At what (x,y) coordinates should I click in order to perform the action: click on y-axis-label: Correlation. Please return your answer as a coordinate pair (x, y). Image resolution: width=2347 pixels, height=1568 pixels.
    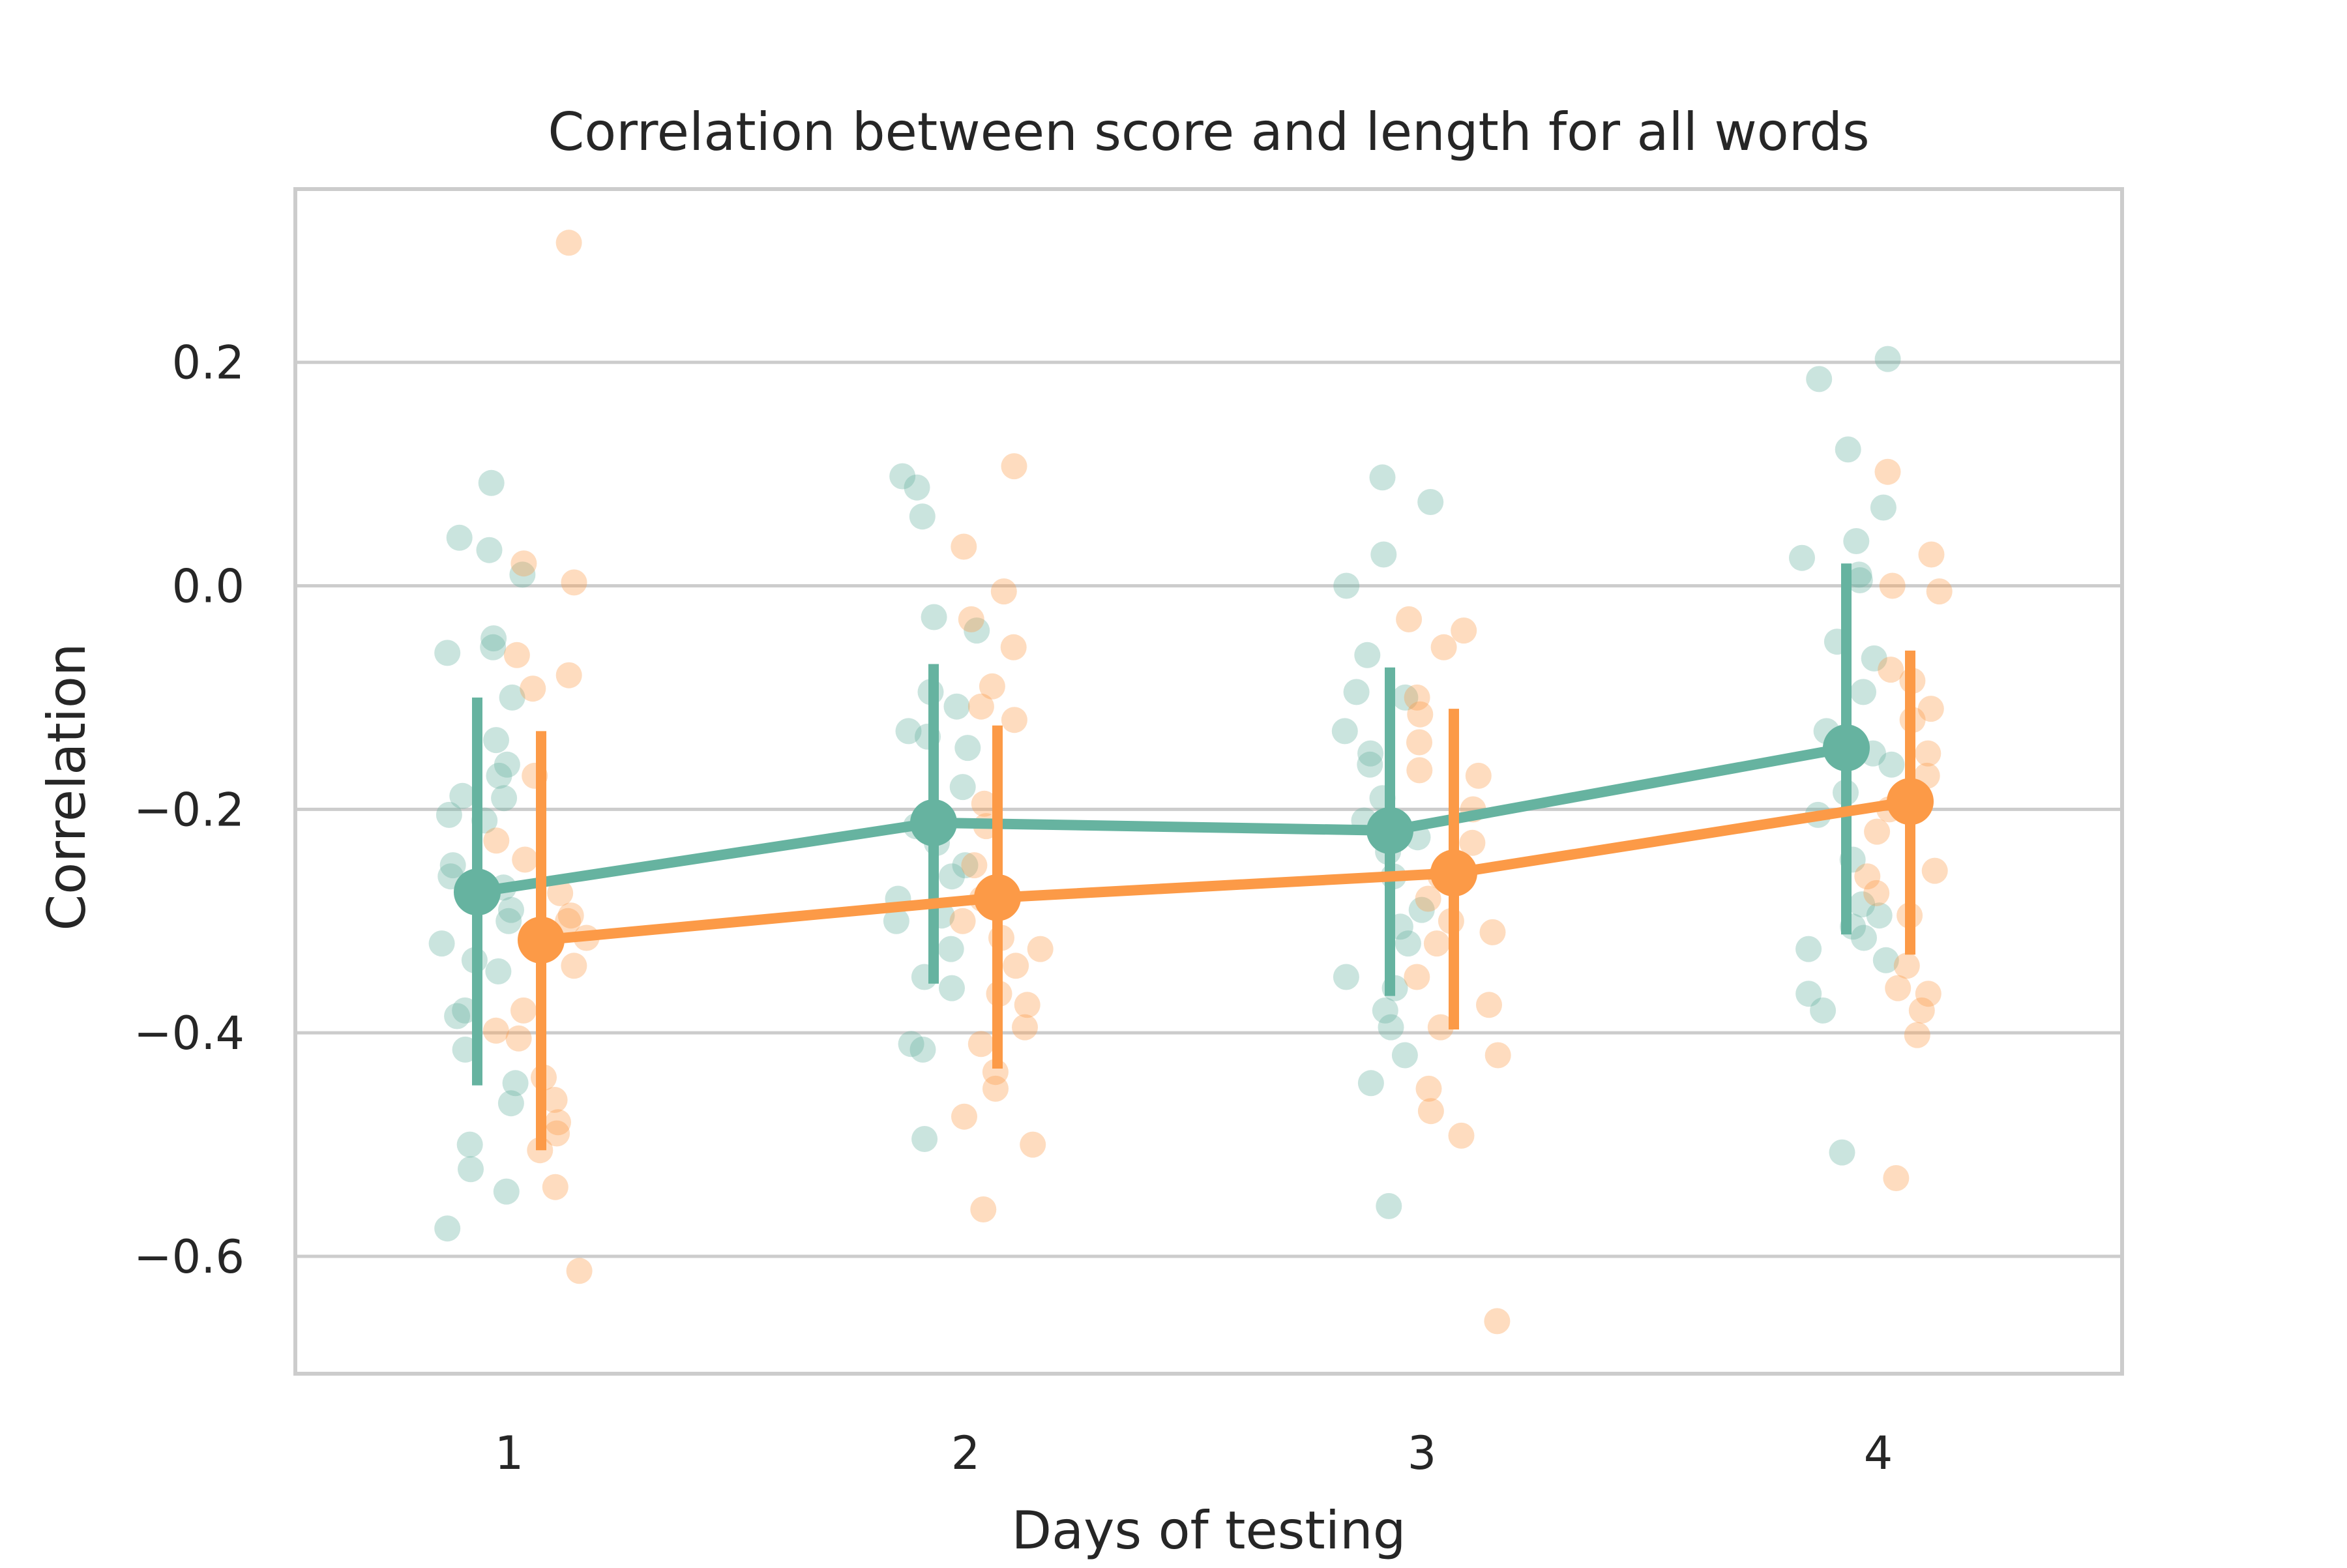
    Looking at the image, I should click on (67, 787).